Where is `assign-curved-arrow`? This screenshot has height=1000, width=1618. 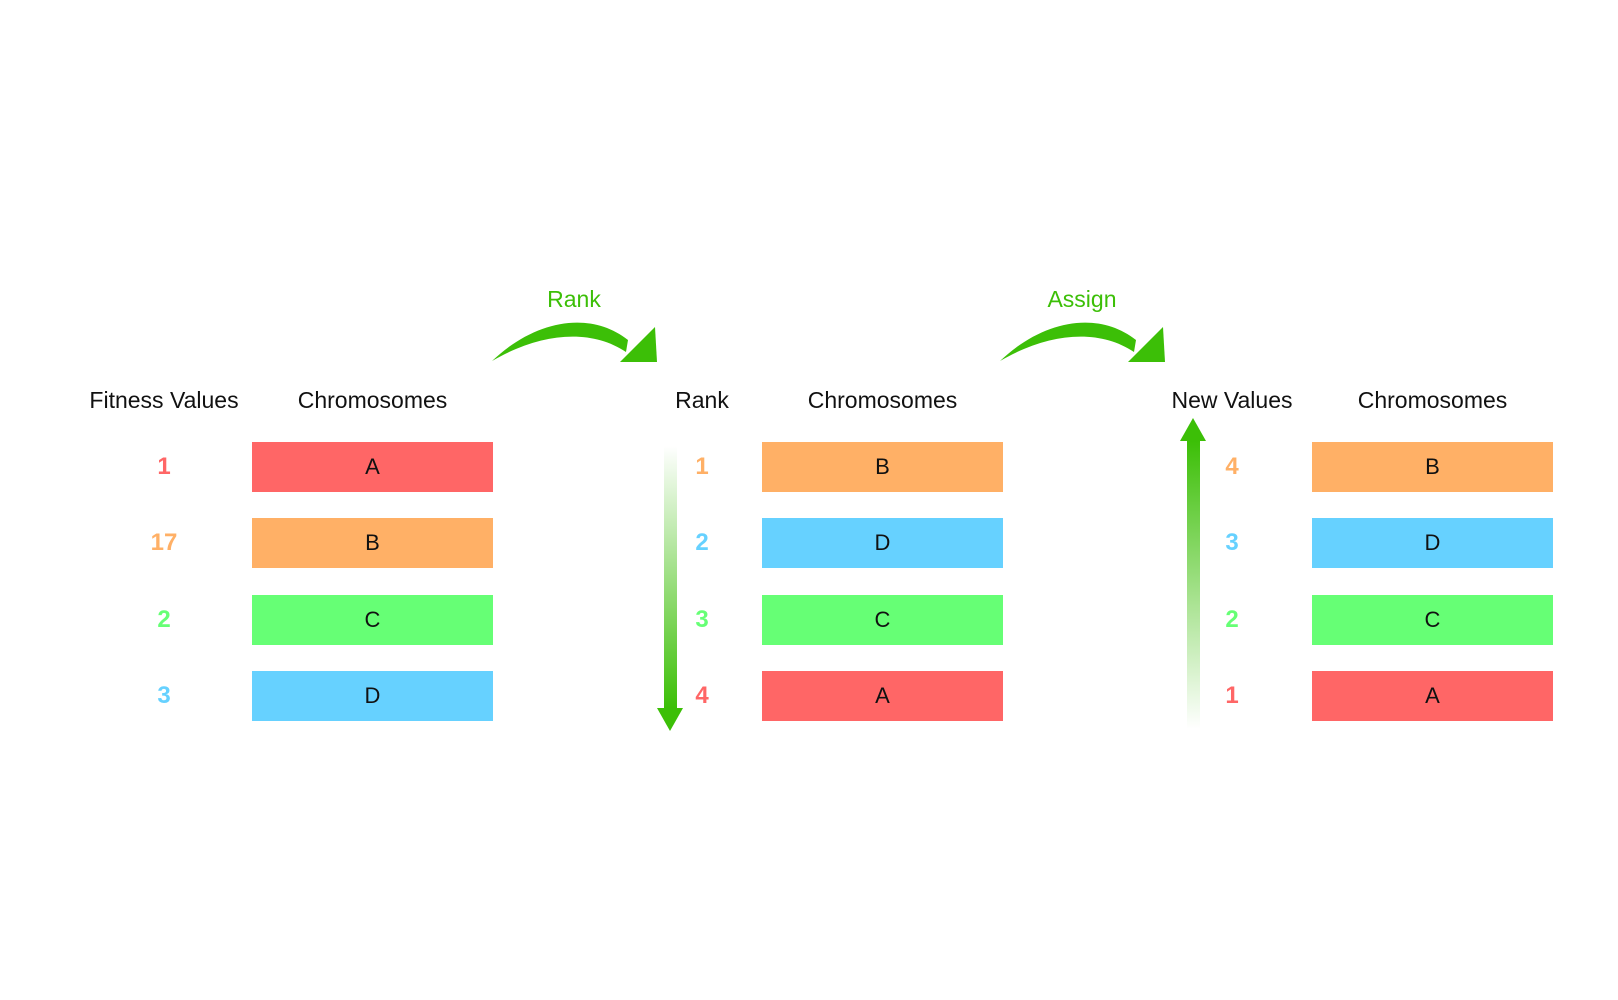 assign-curved-arrow is located at coordinates (1082, 342).